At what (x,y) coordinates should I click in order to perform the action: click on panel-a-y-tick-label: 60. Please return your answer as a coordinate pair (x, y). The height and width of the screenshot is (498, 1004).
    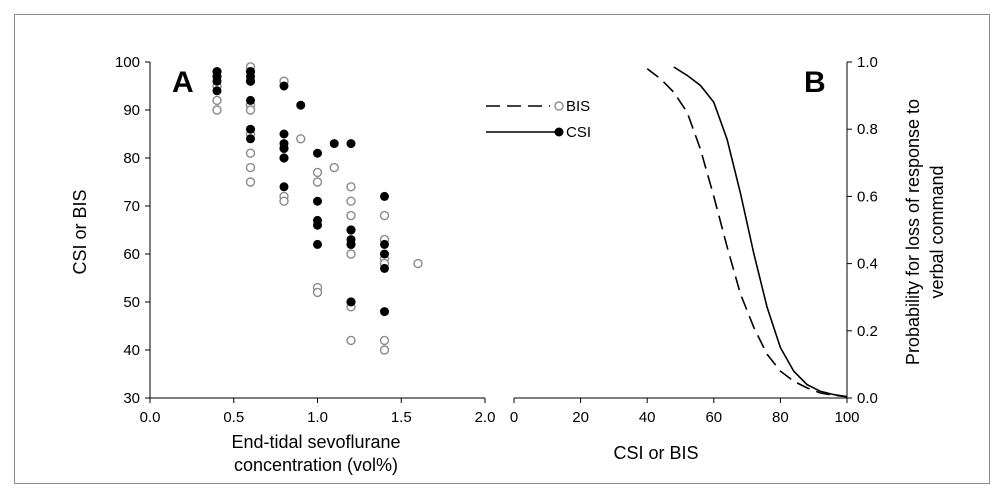
    Looking at the image, I should click on (131, 254).